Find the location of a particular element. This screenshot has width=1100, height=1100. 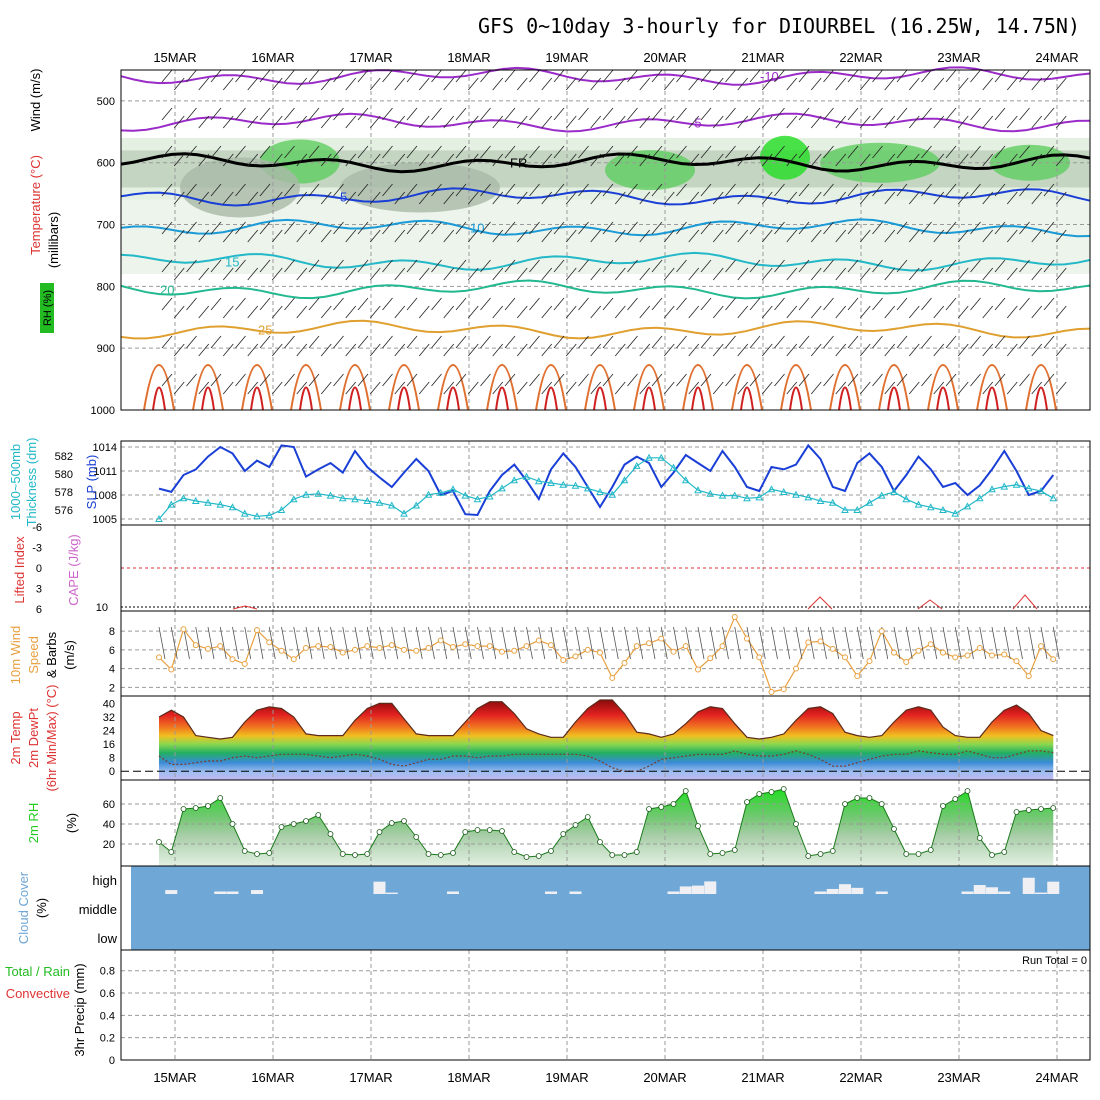

isotherm-label: 5 is located at coordinates (343, 197).